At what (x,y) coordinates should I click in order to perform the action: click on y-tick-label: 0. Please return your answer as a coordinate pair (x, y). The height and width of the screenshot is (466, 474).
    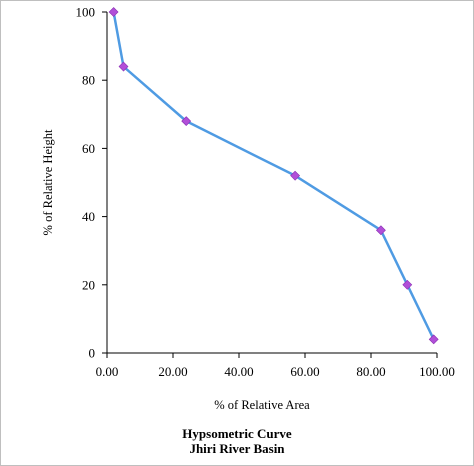
    Looking at the image, I should click on (92, 353).